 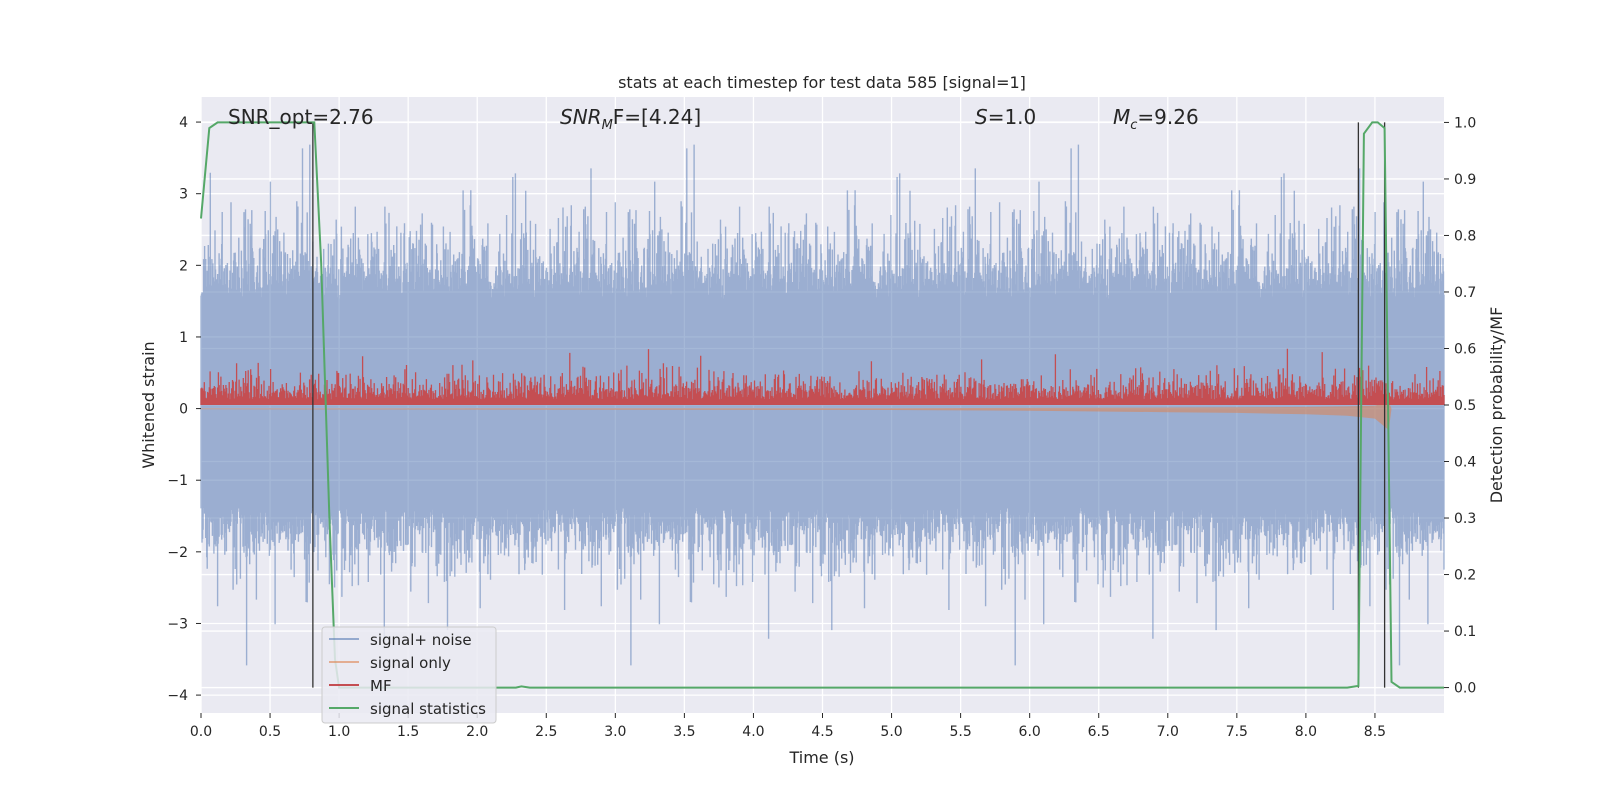 I want to click on y-axis-left-label: Whitened strain, so click(x=148, y=404).